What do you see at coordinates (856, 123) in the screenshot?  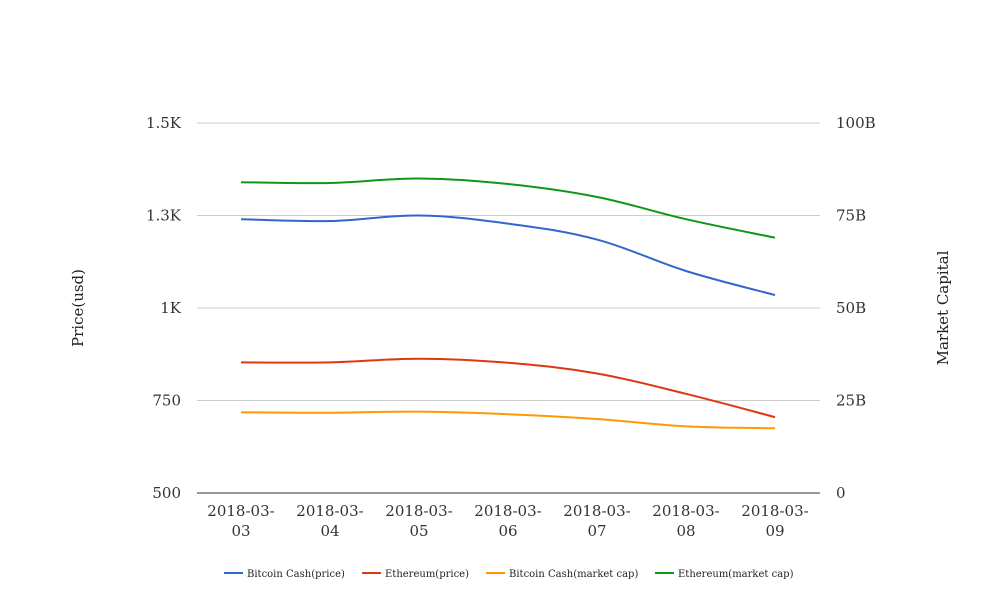 I see `right-tick-label: 100B` at bounding box center [856, 123].